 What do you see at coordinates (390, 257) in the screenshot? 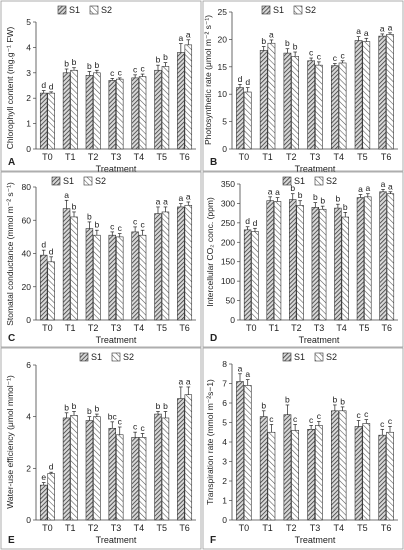
I see `bar-s2-t6` at bounding box center [390, 257].